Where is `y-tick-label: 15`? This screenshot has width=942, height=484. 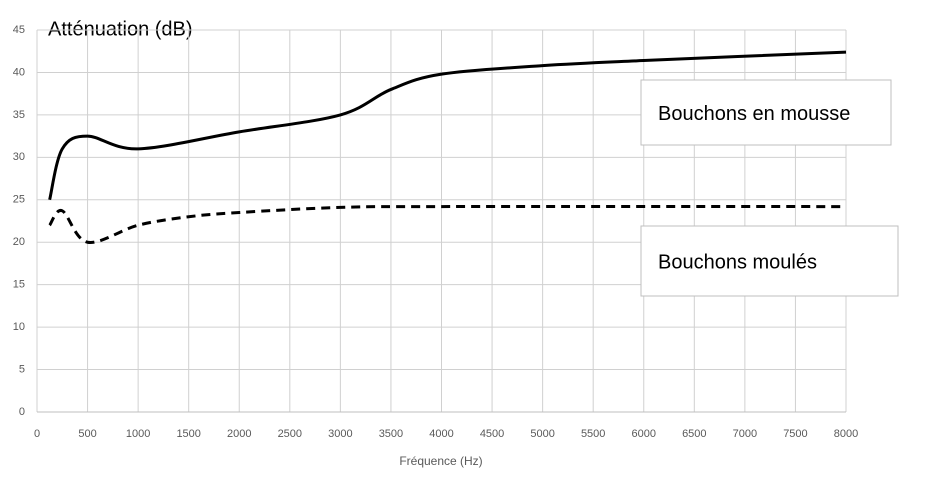
y-tick-label: 15 is located at coordinates (19, 285).